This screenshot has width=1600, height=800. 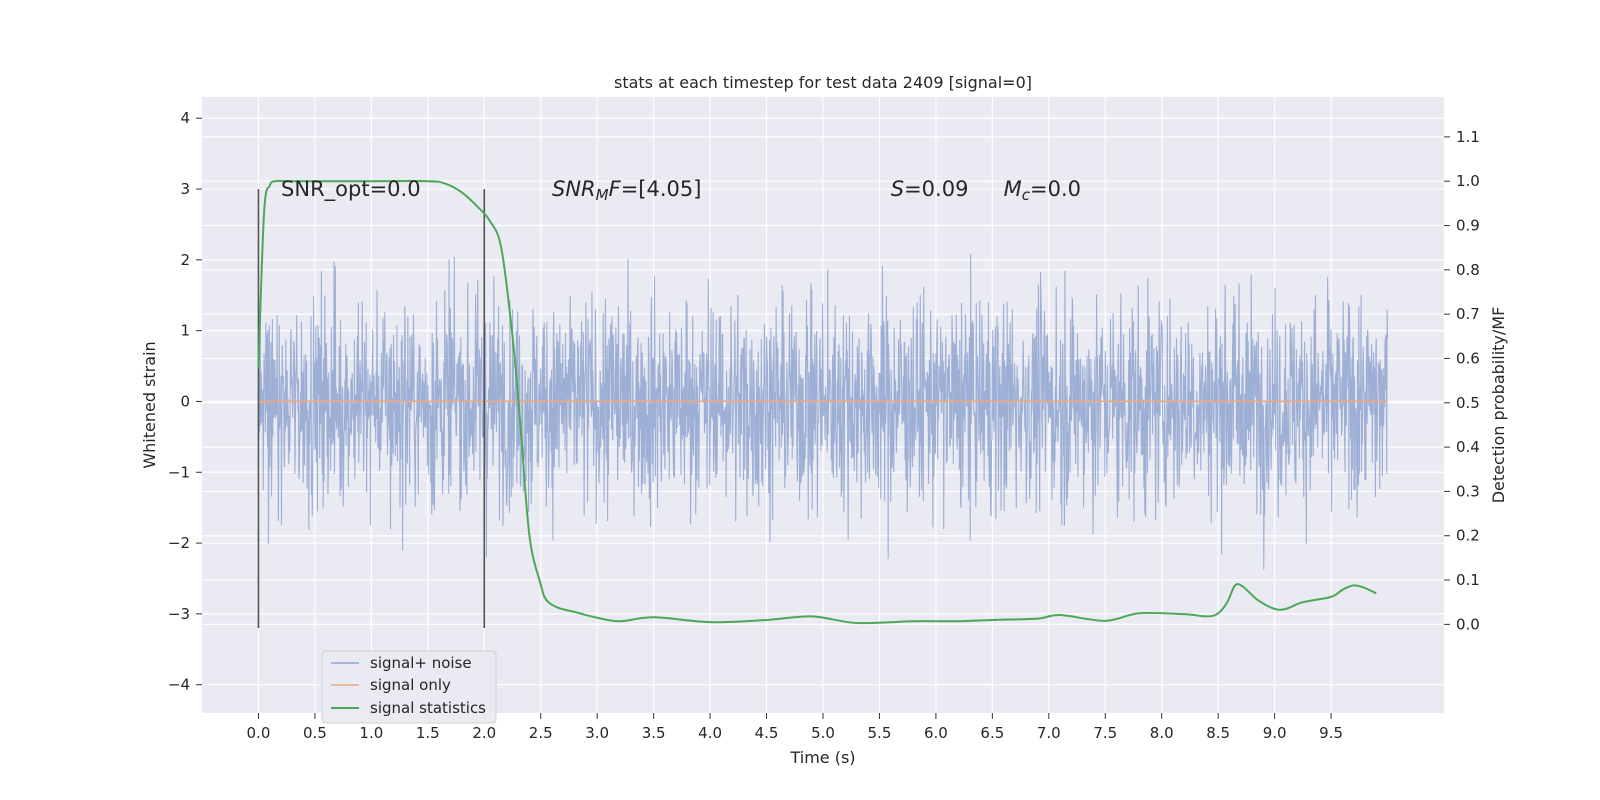 I want to click on y-left-tick-label: −4, so click(x=179, y=685).